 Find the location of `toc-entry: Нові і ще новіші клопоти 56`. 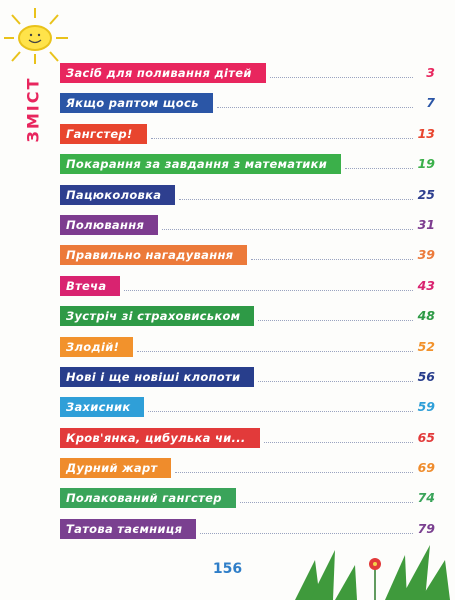

toc-entry: Нові і ще новіші клопоти 56 is located at coordinates (247, 381).